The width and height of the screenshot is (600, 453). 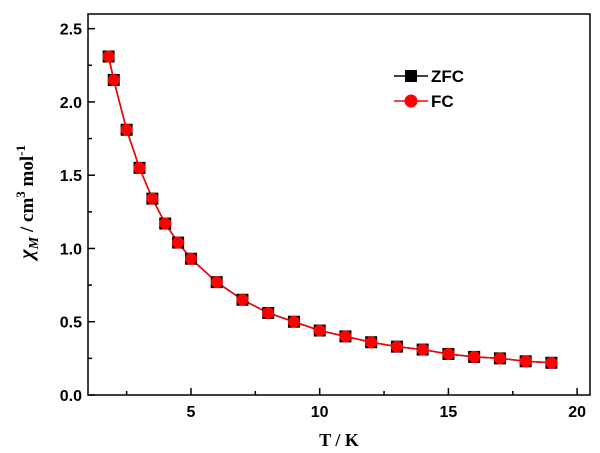 I want to click on y-tick-label: 2.0, so click(x=71, y=103).